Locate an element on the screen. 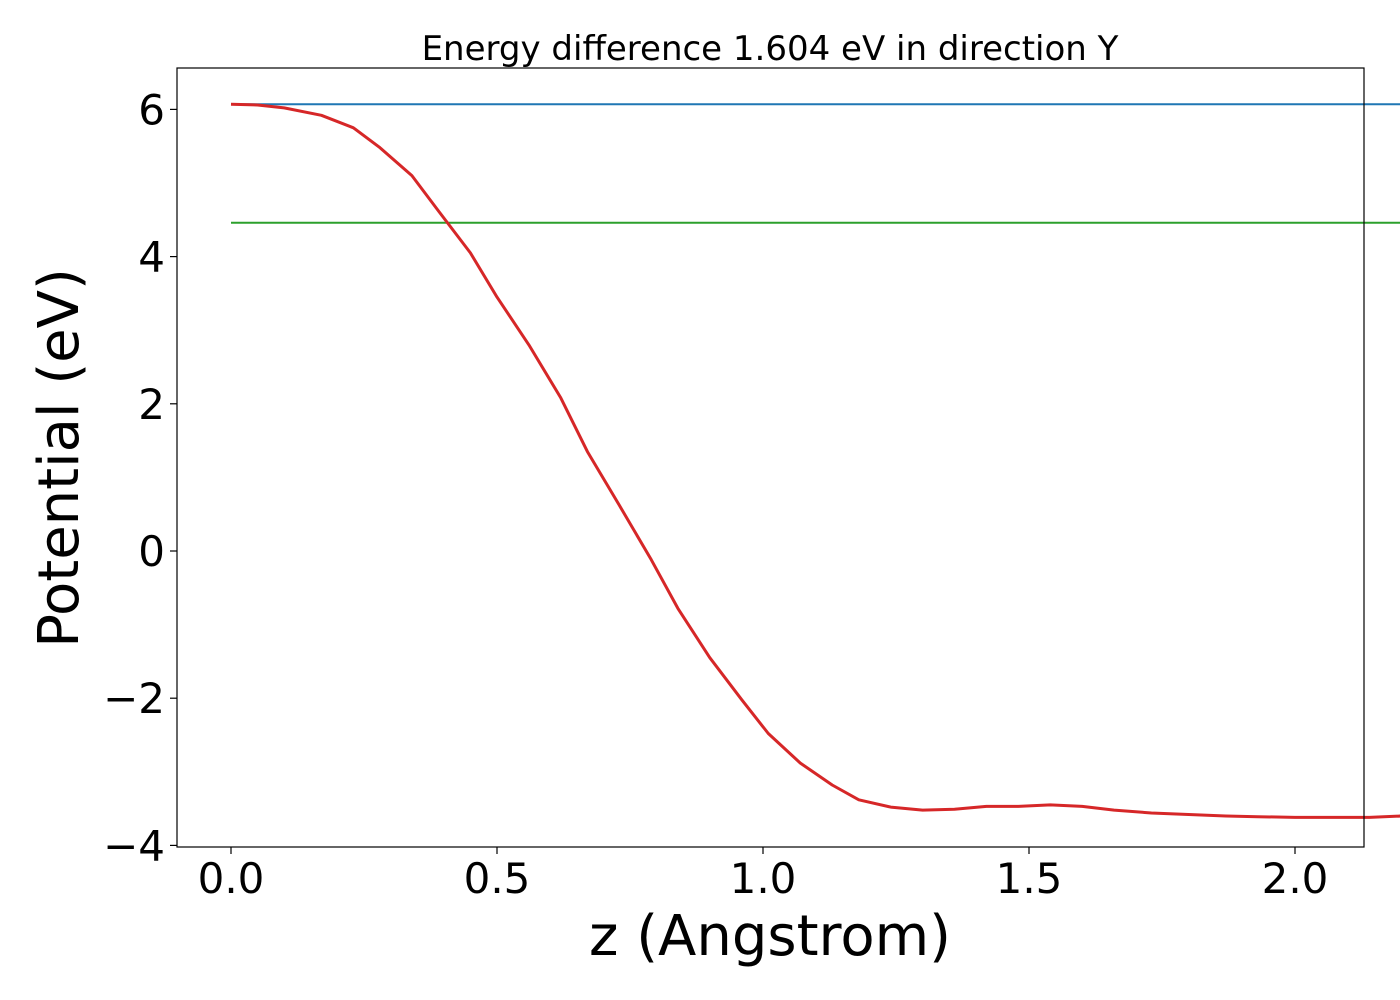  x-tick-label: 1.5 is located at coordinates (1029, 878).